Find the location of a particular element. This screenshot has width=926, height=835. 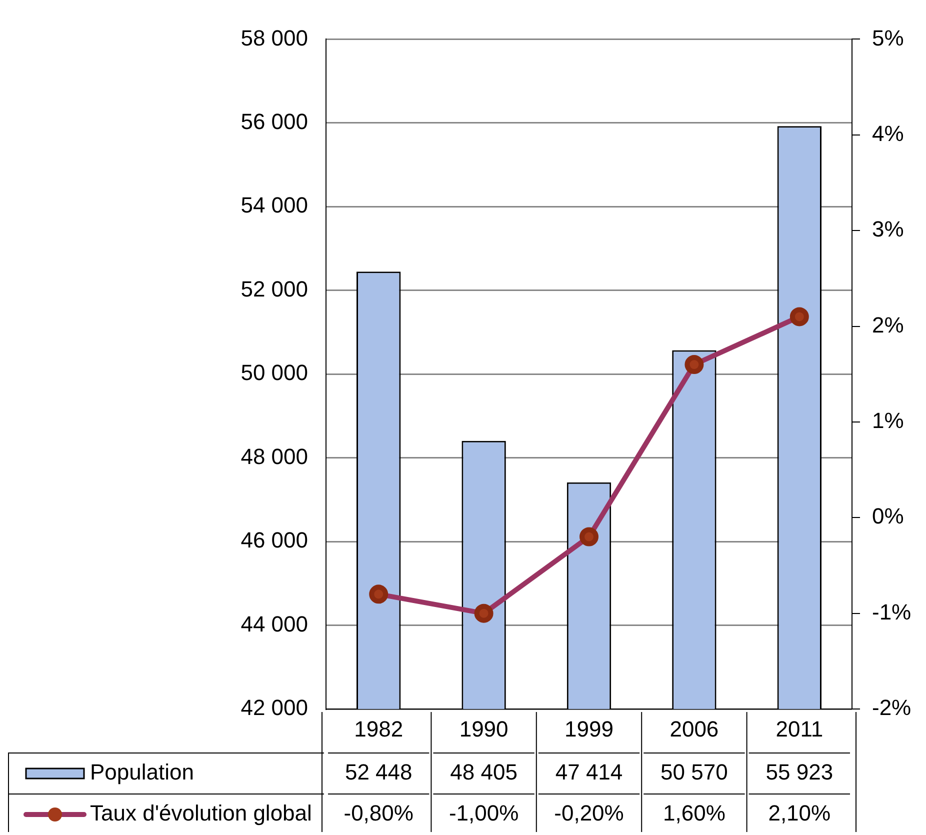

data-label: 1,60% is located at coordinates (694, 813).